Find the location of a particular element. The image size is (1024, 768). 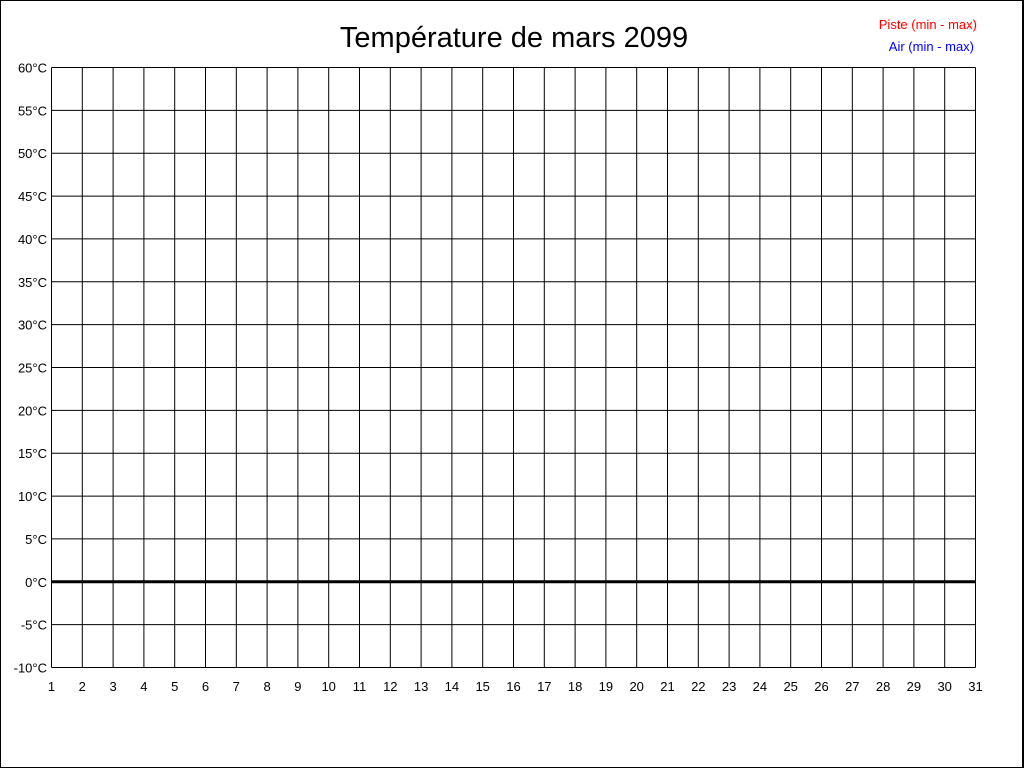

y-tick-label: 15°C is located at coordinates (32, 453).